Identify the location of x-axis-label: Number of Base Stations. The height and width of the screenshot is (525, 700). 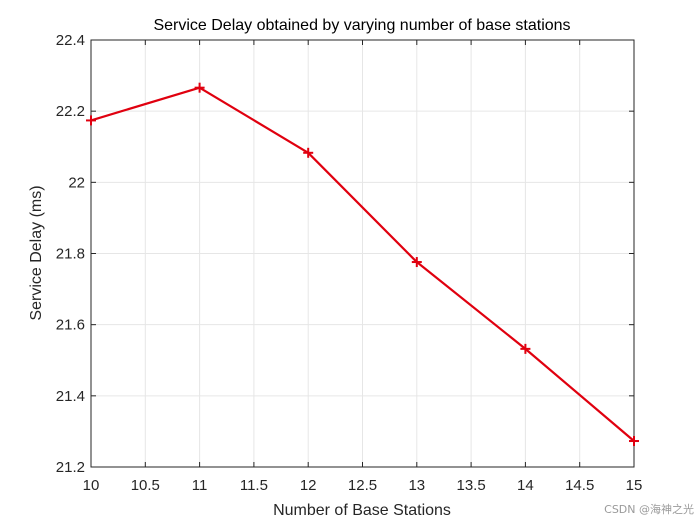
(362, 510).